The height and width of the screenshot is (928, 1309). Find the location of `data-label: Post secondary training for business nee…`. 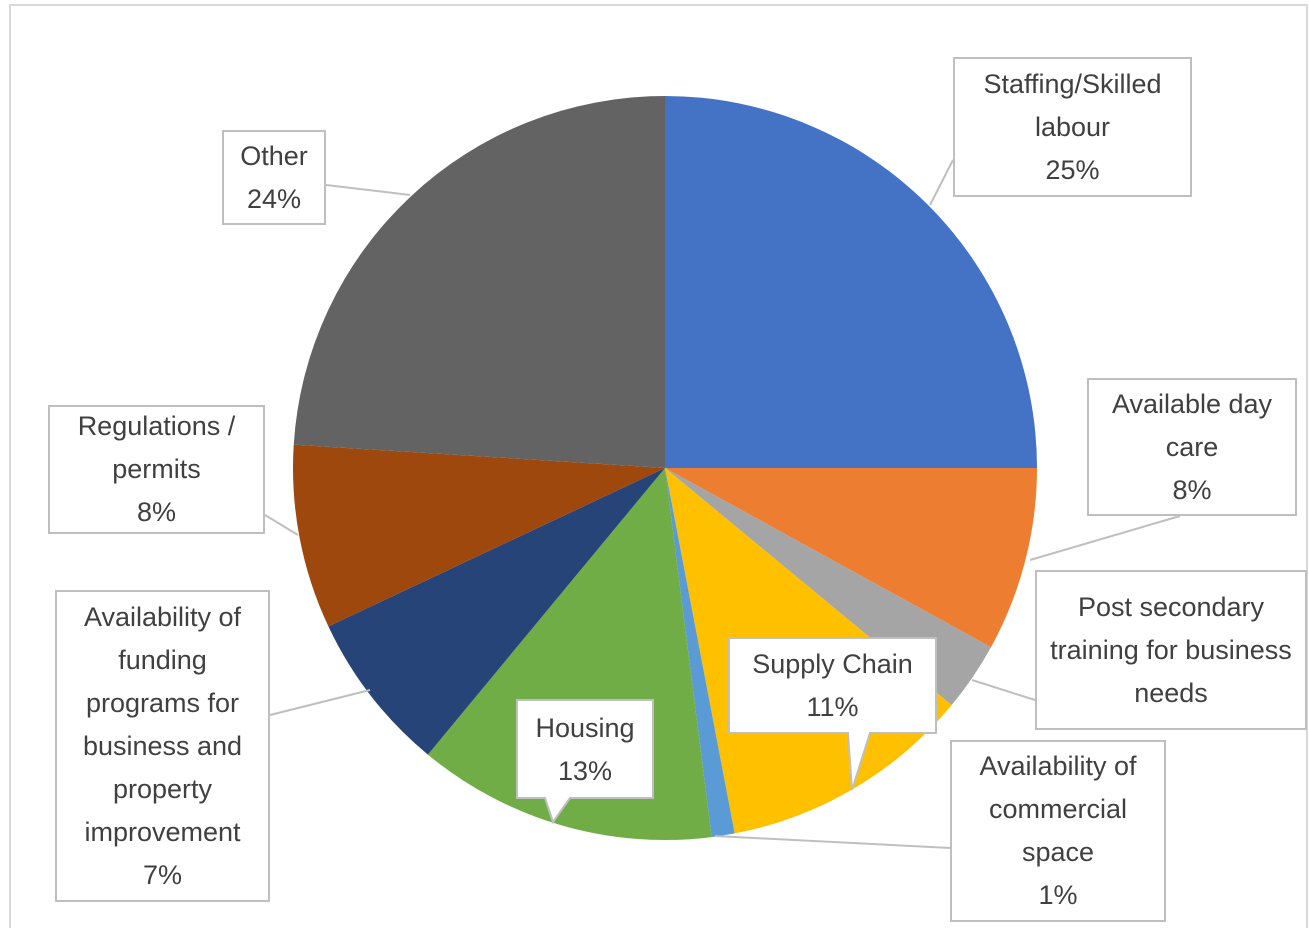

data-label: Post secondary training for business nee… is located at coordinates (1171, 650).